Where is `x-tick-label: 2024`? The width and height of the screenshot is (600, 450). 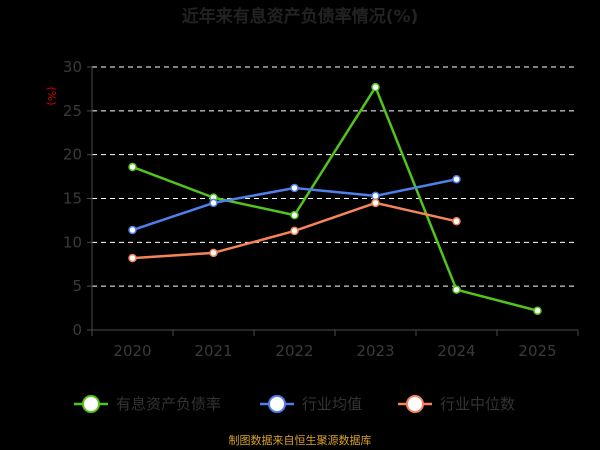 x-tick-label: 2024 is located at coordinates (456, 351).